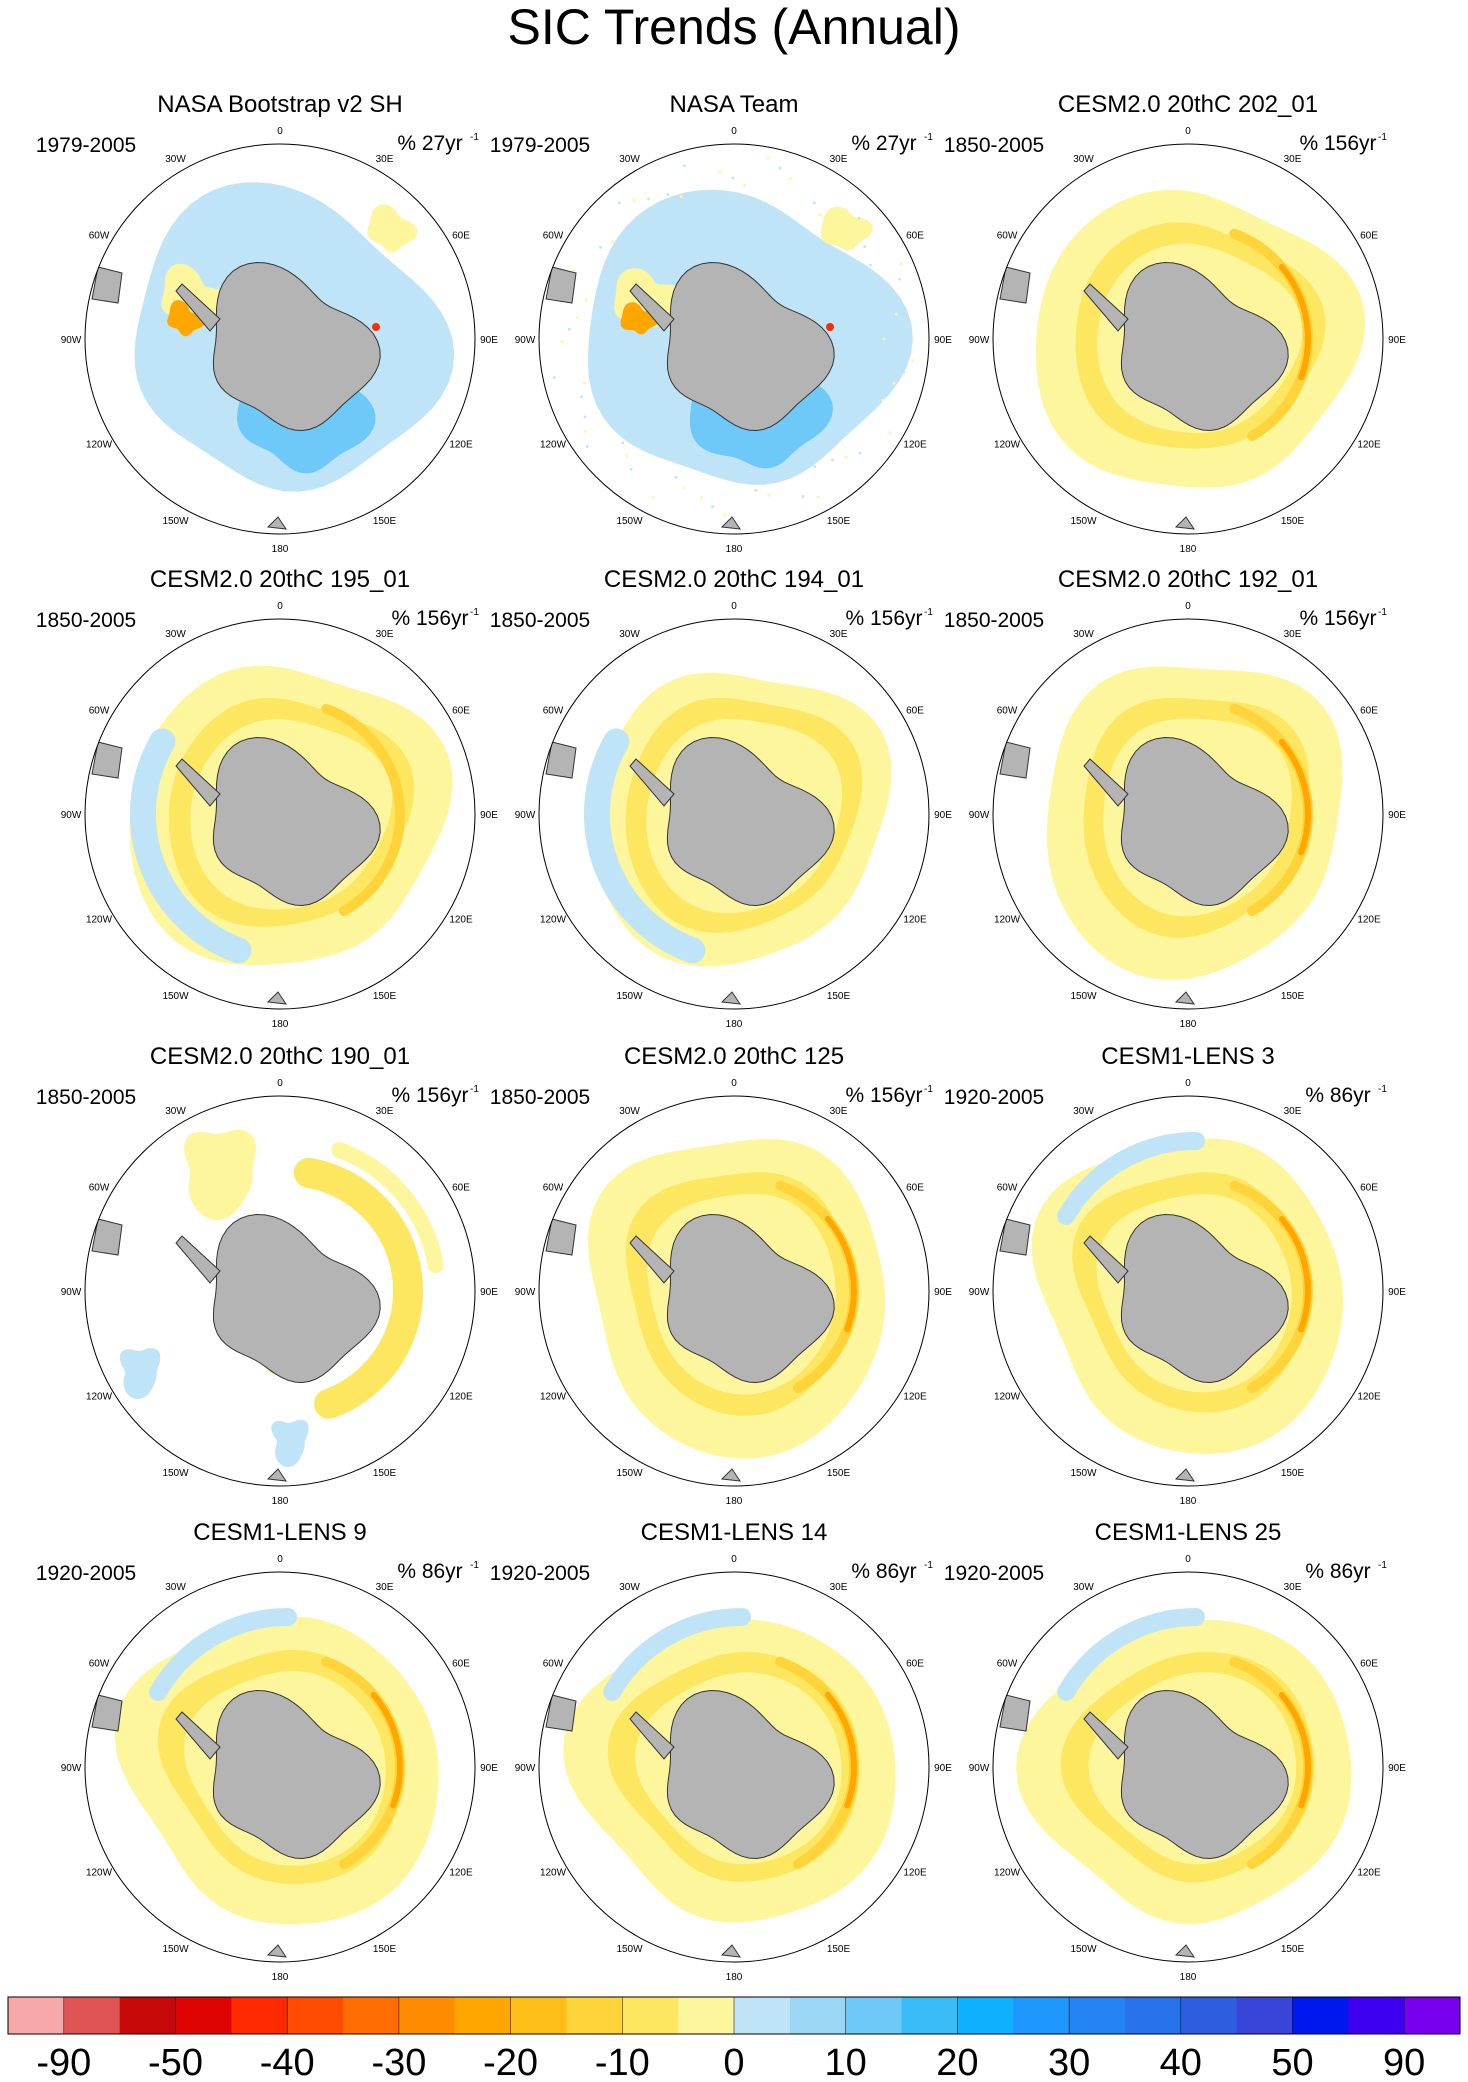  What do you see at coordinates (1404, 2062) in the screenshot?
I see `colorbar-tick-label: 90` at bounding box center [1404, 2062].